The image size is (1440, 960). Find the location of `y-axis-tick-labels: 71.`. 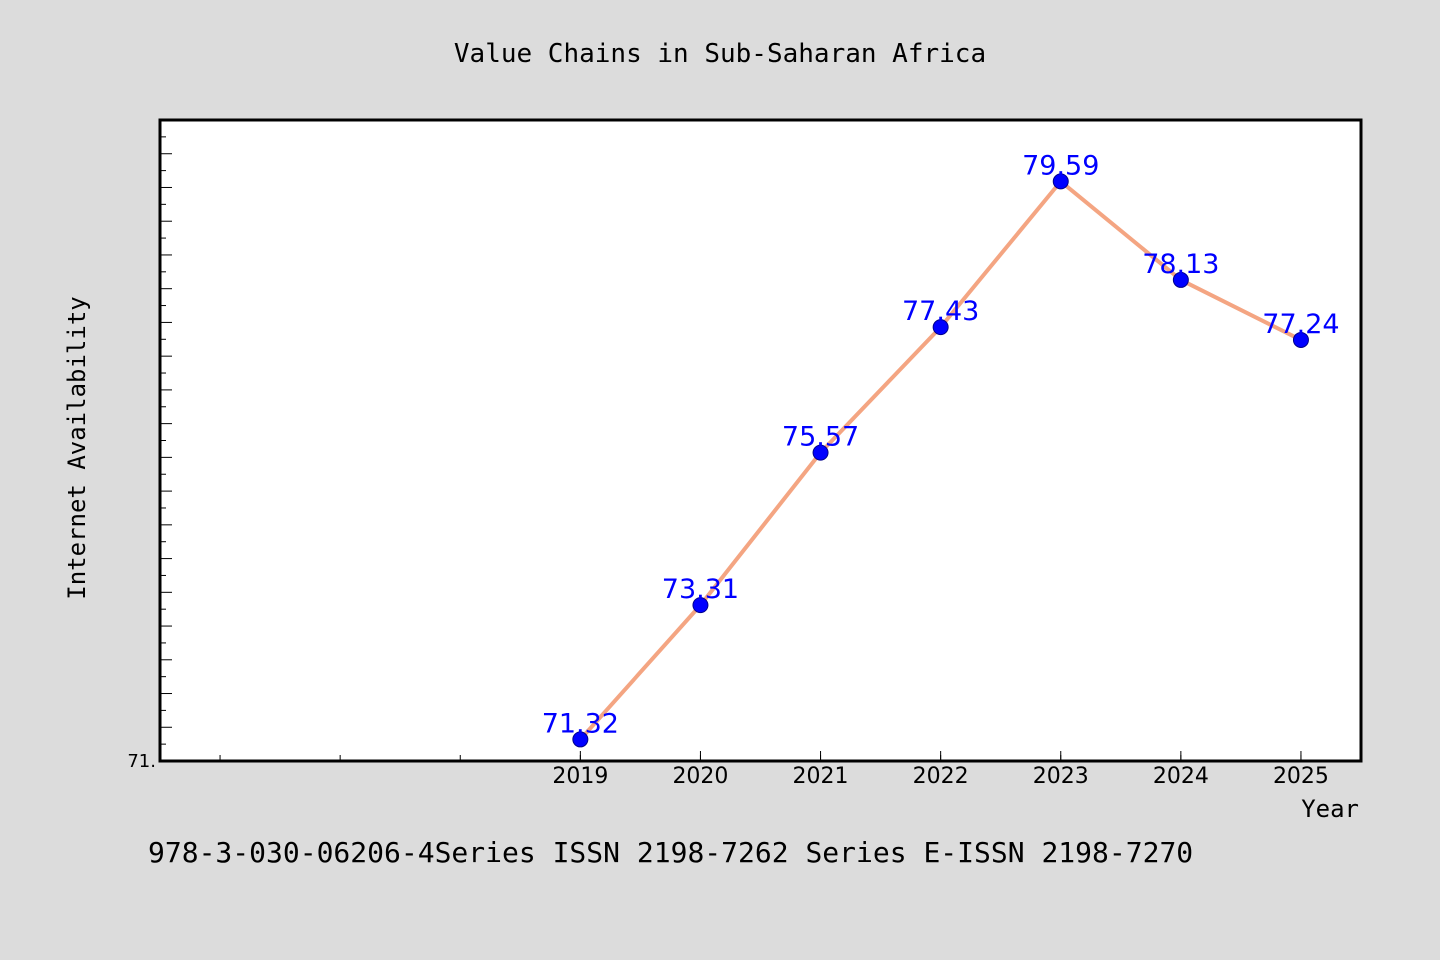

y-axis-tick-labels: 71. is located at coordinates (141, 761).